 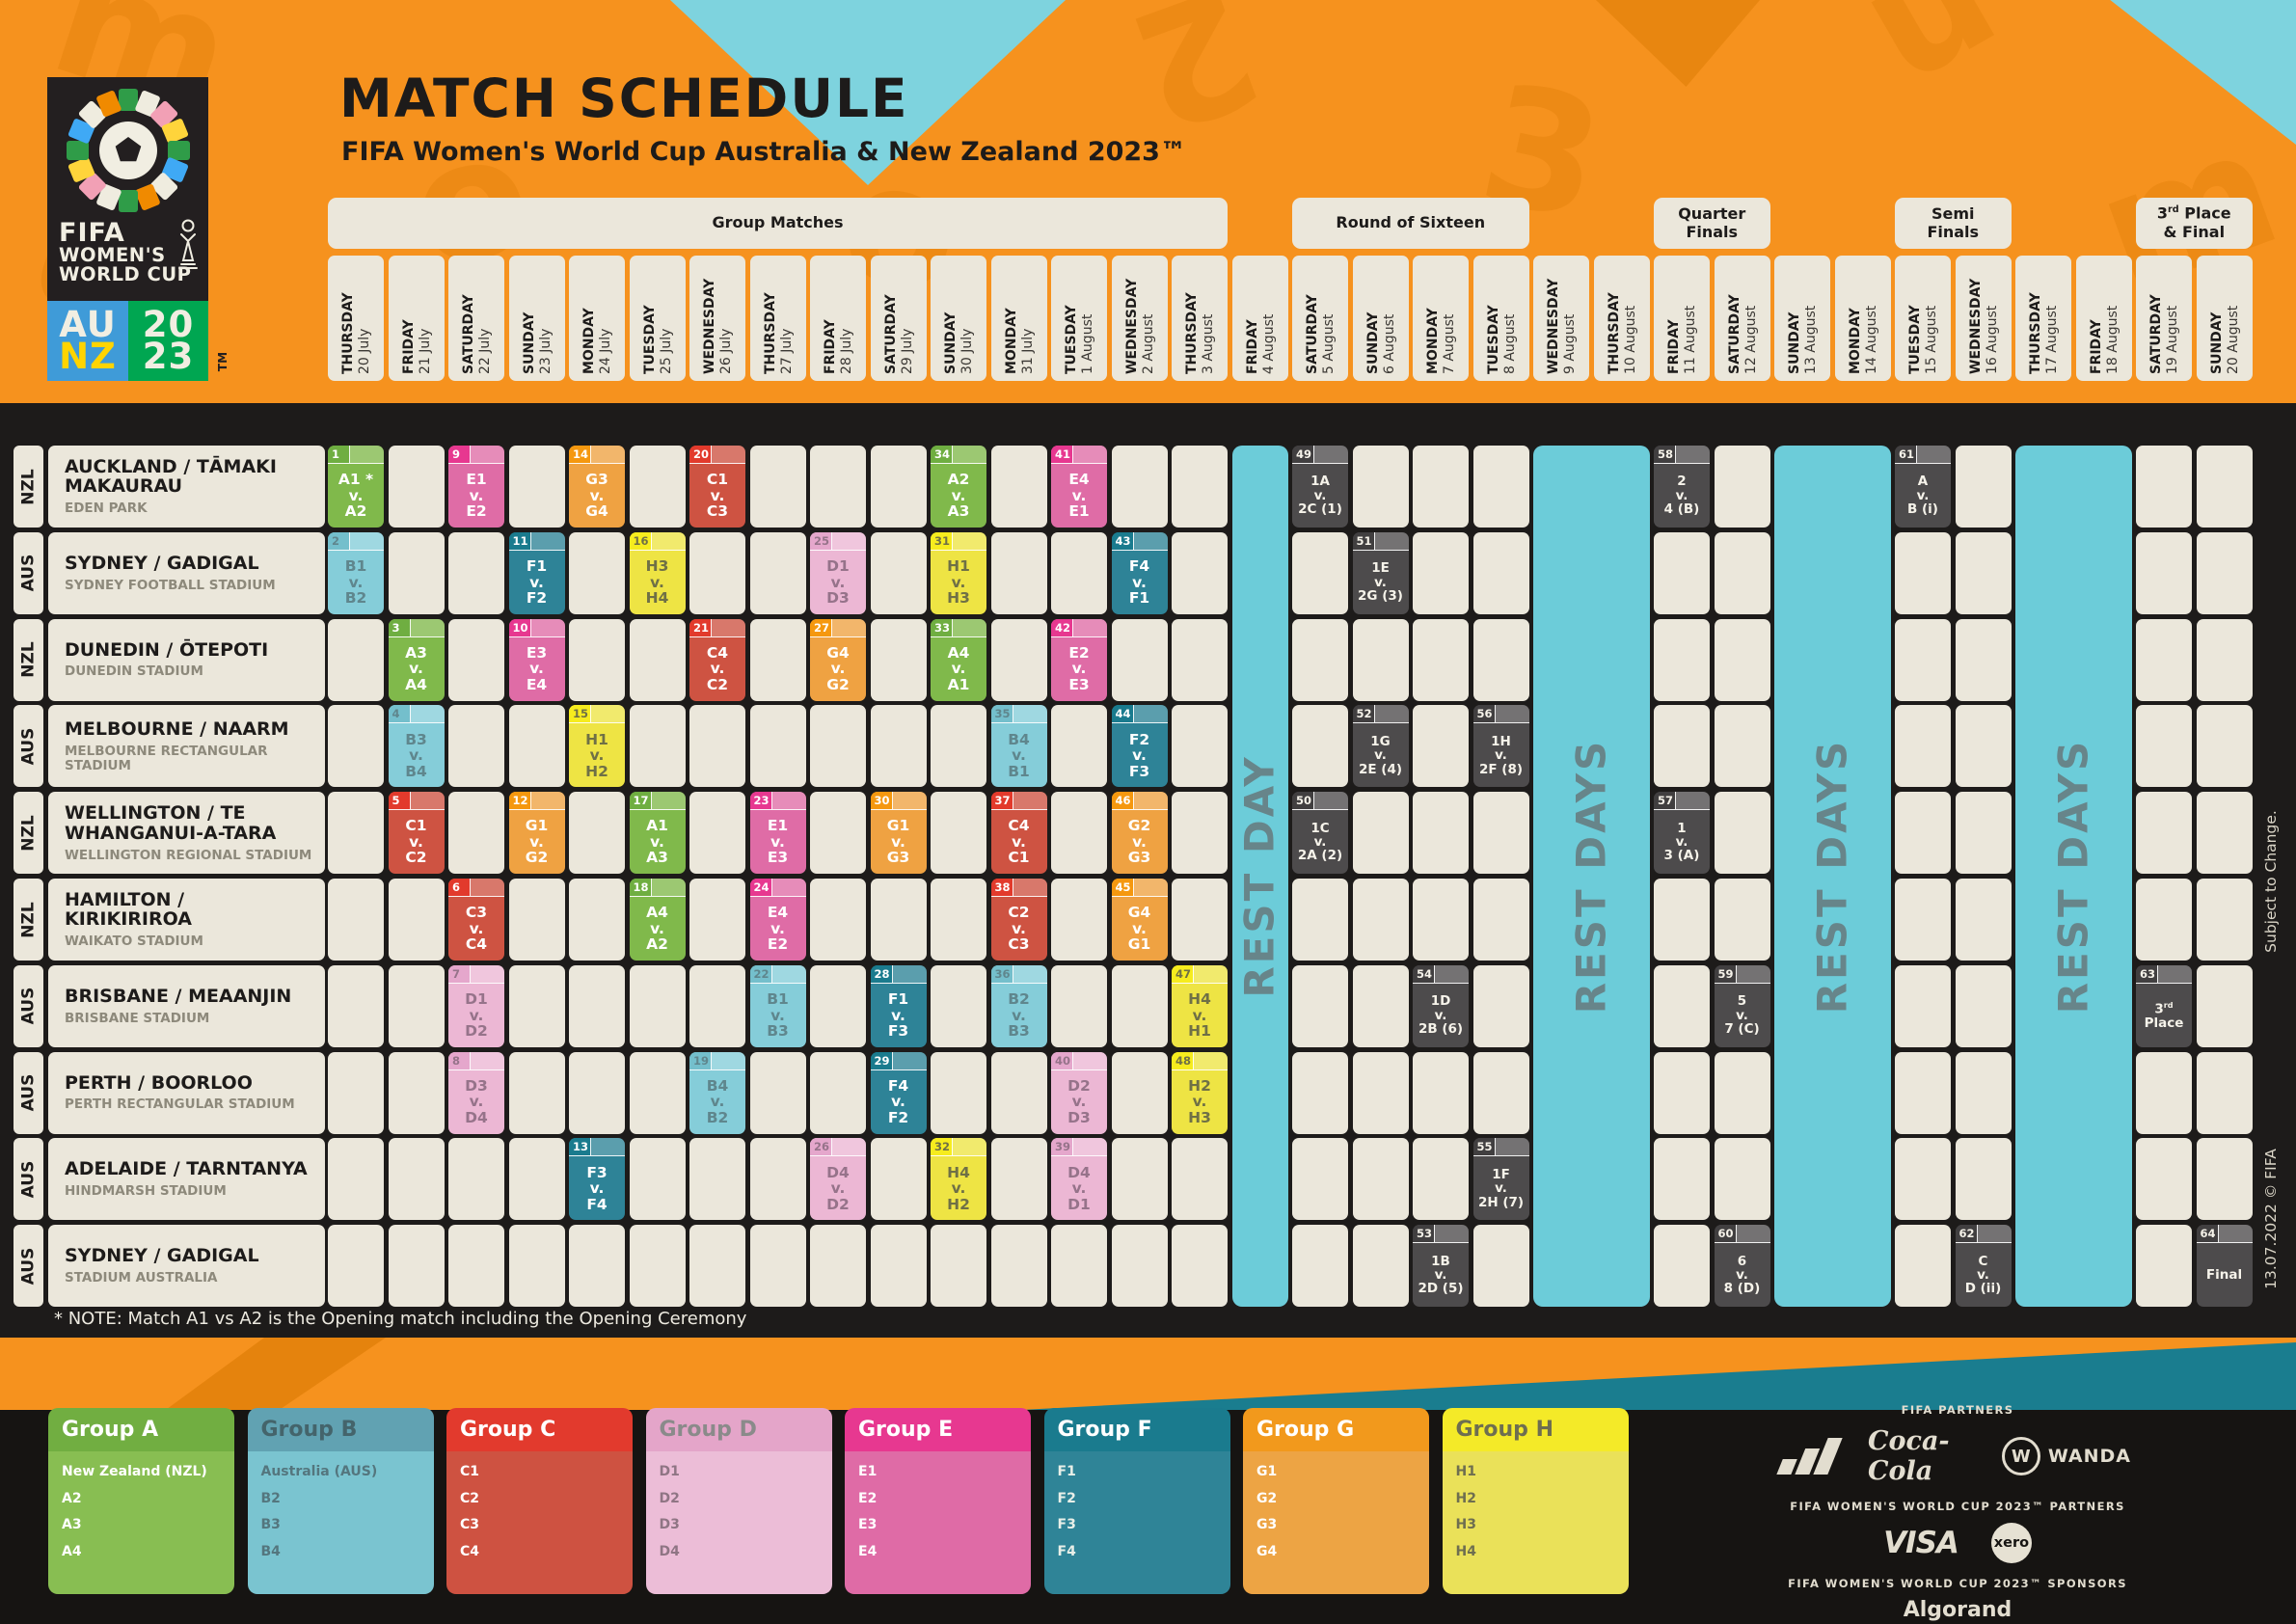 I want to click on visa-logo: VISA, so click(x=1921, y=1543).